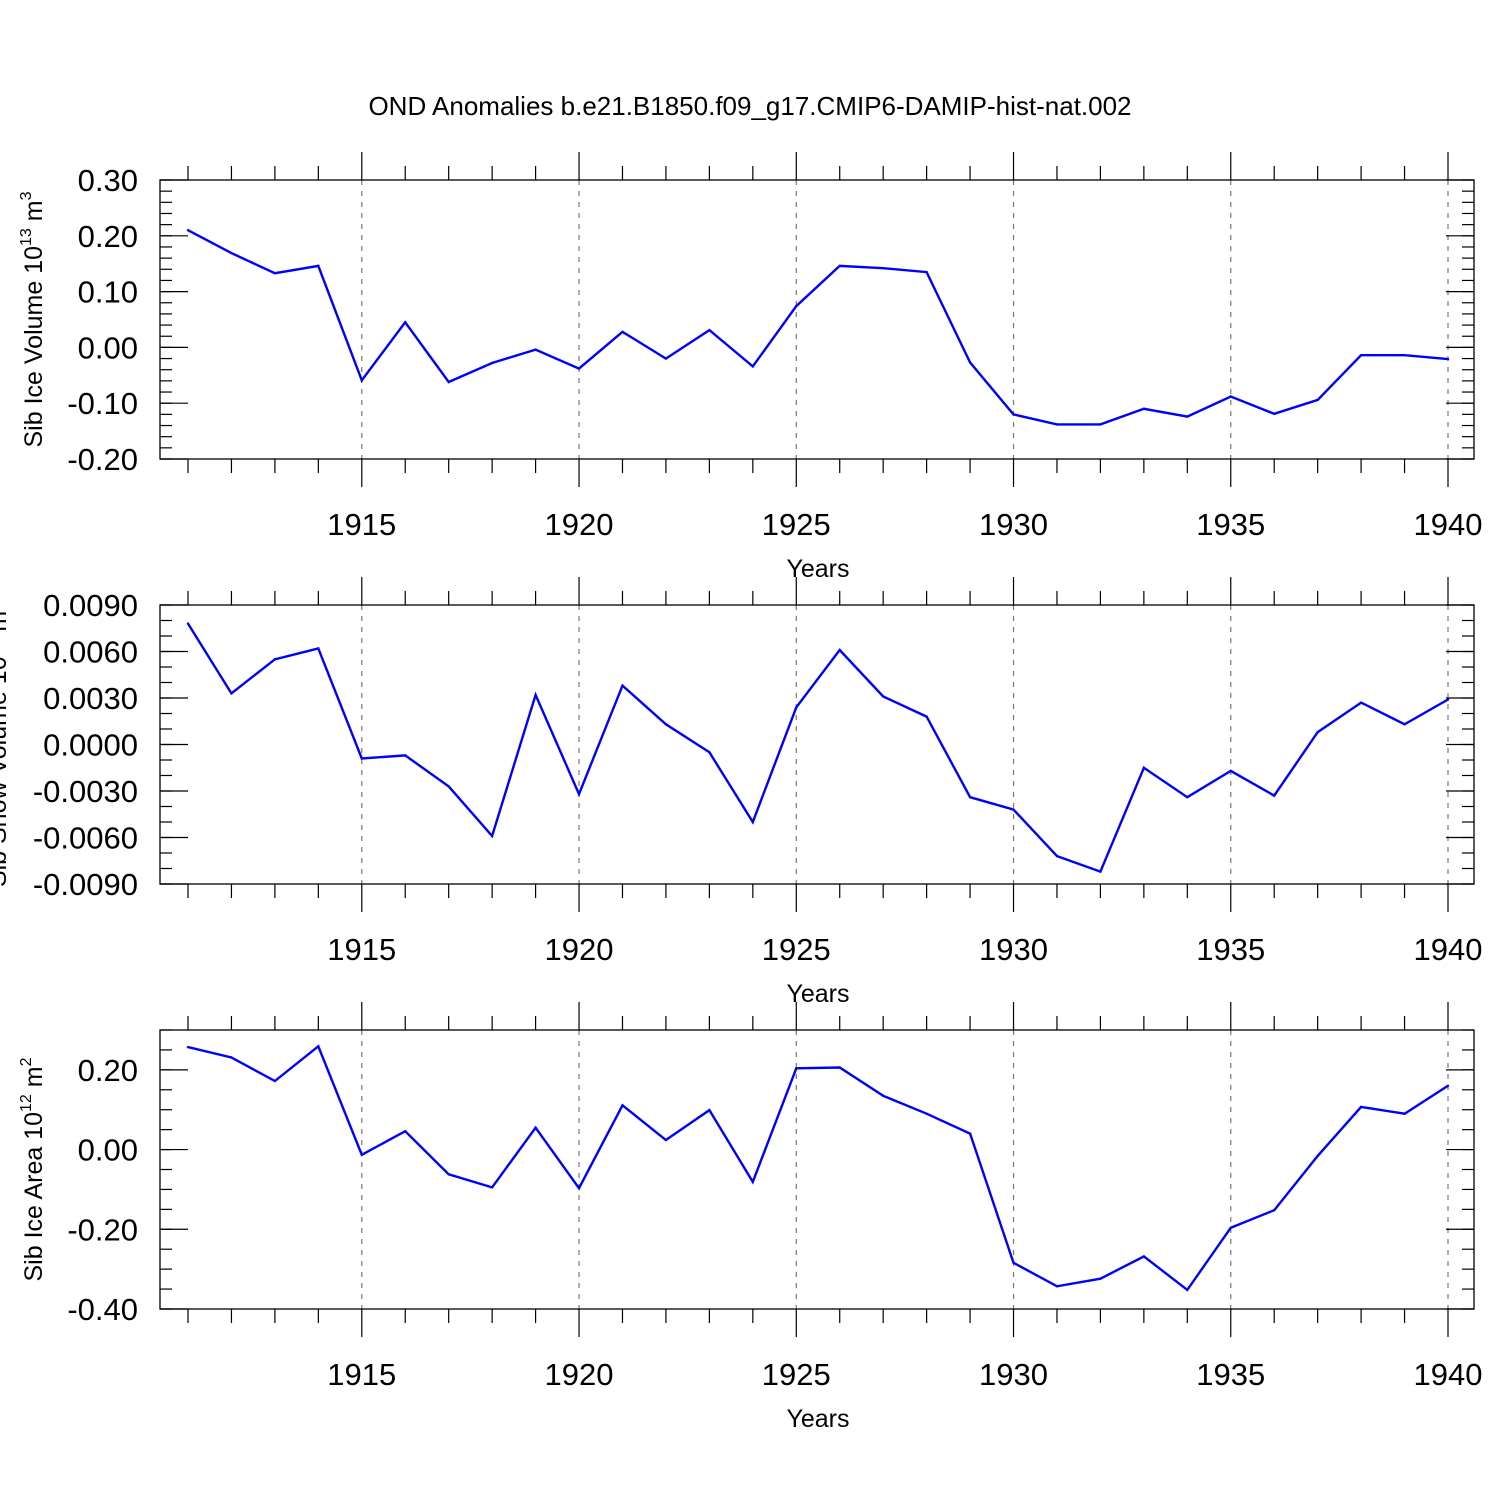  I want to click on y-tick-label: 0.30, so click(108, 180).